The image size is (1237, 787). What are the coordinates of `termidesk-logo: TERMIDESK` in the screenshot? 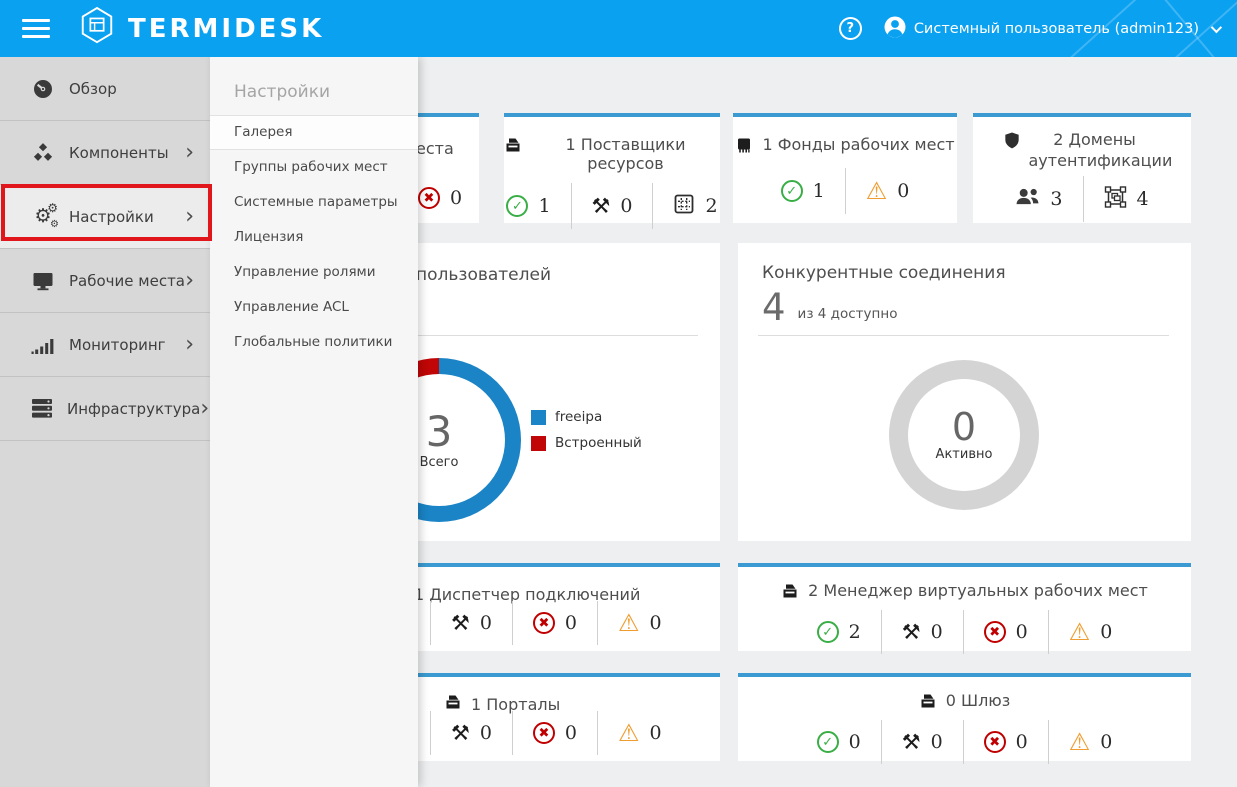 It's located at (201, 29).